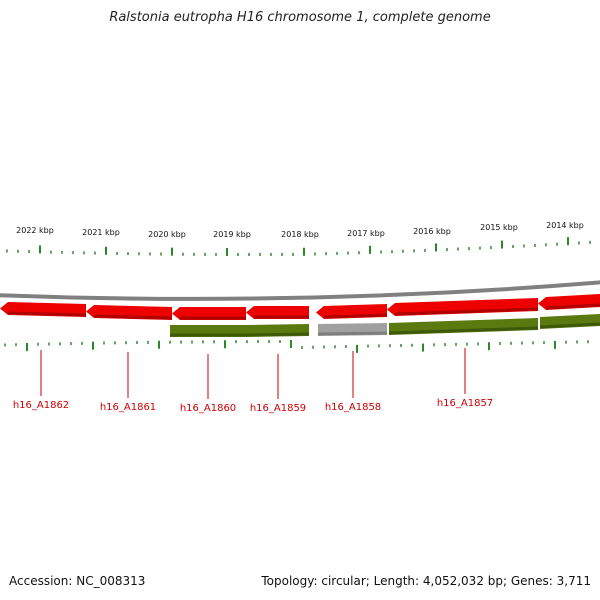 Image resolution: width=600 pixels, height=600 pixels. Describe the element at coordinates (565, 225) in the screenshot. I see `kbp-label: 2014 kbp` at that location.